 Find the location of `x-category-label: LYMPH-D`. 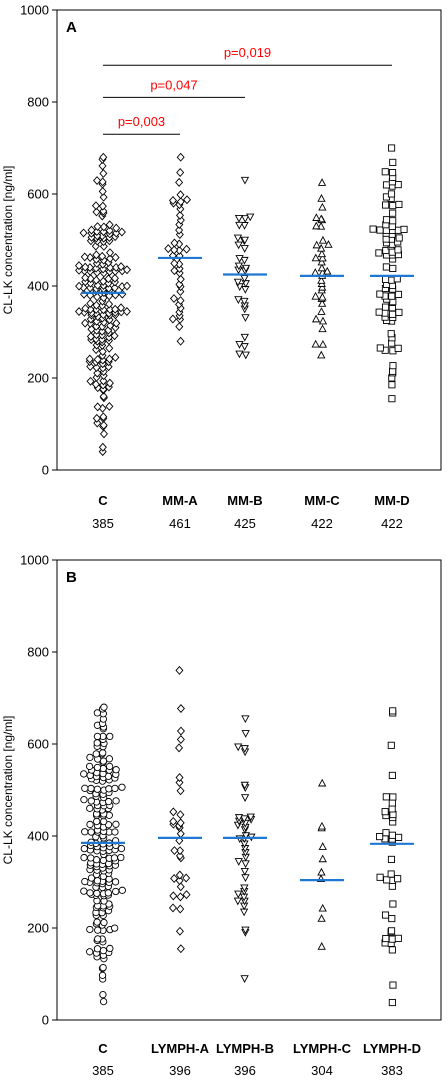

x-category-label: LYMPH-D is located at coordinates (392, 1048).